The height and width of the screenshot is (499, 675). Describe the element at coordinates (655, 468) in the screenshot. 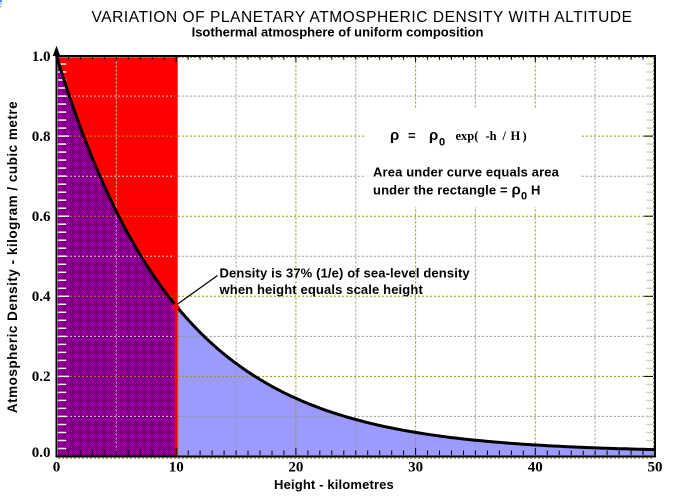

I see `svg-text: 50` at that location.